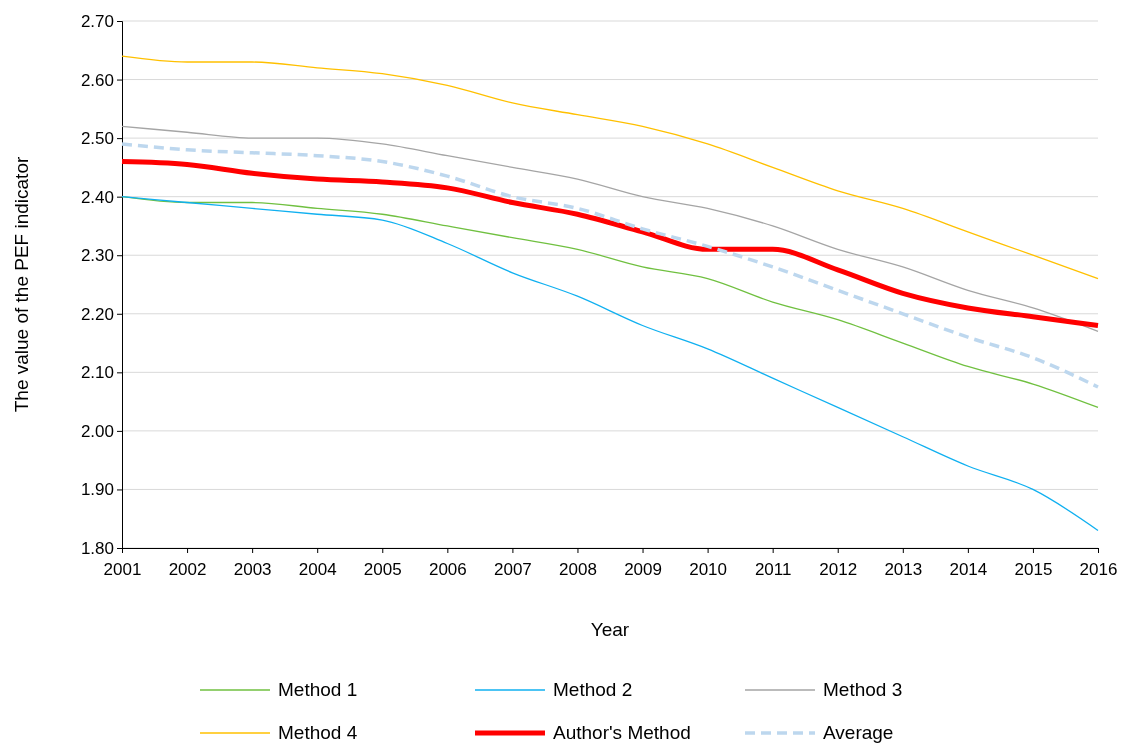 This screenshot has width=1128, height=745. Describe the element at coordinates (187, 569) in the screenshot. I see `x-tick-label: 2002` at that location.